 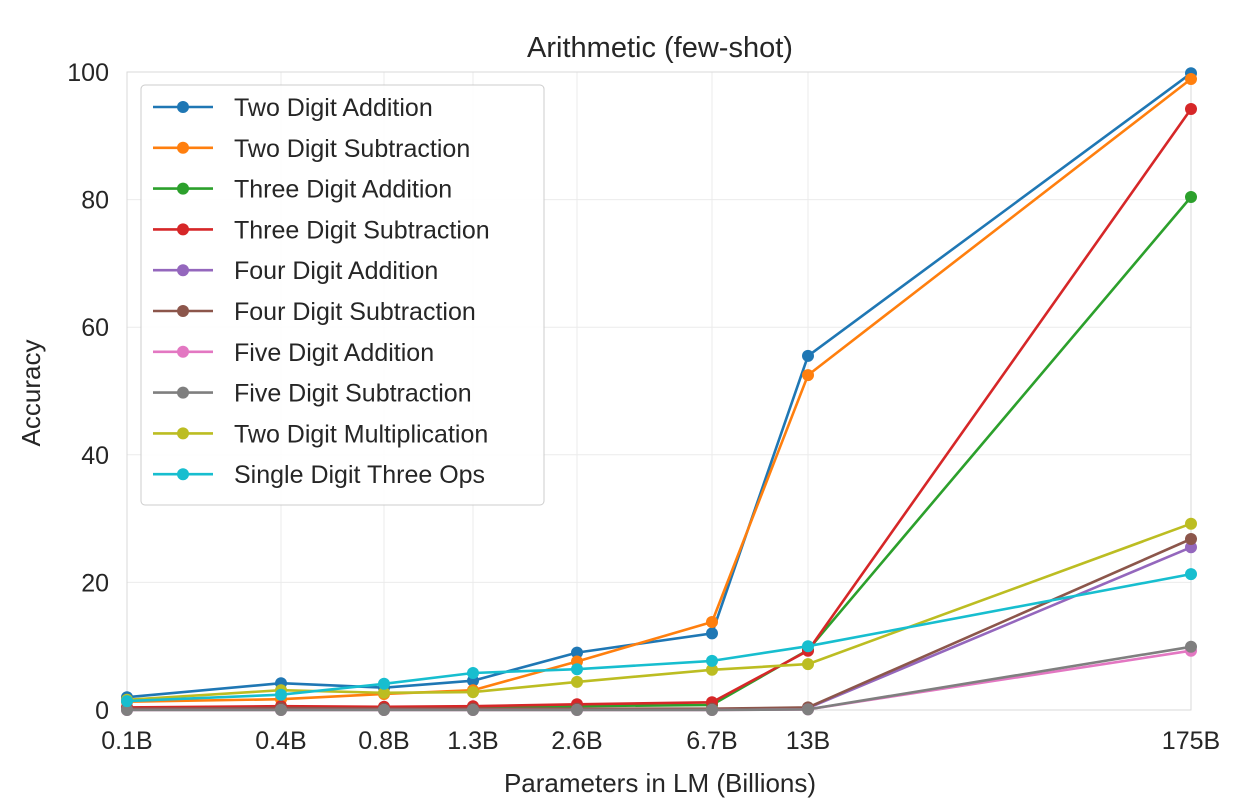 What do you see at coordinates (660, 48) in the screenshot?
I see `chart-title: Arithmetic (few-shot)` at bounding box center [660, 48].